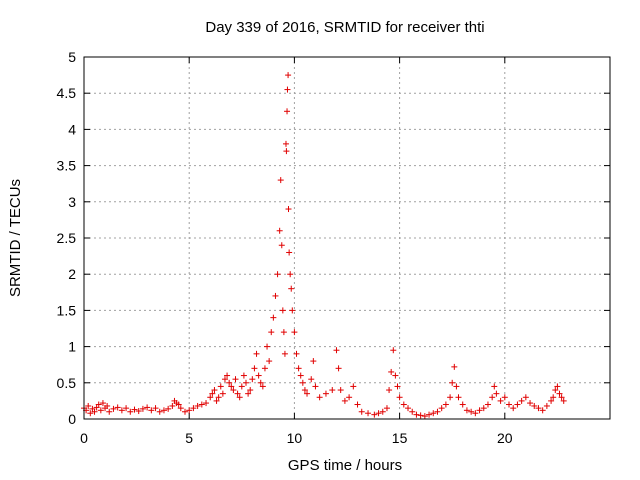 The height and width of the screenshot is (480, 640). I want to click on x-tick-label: 0, so click(84, 438).